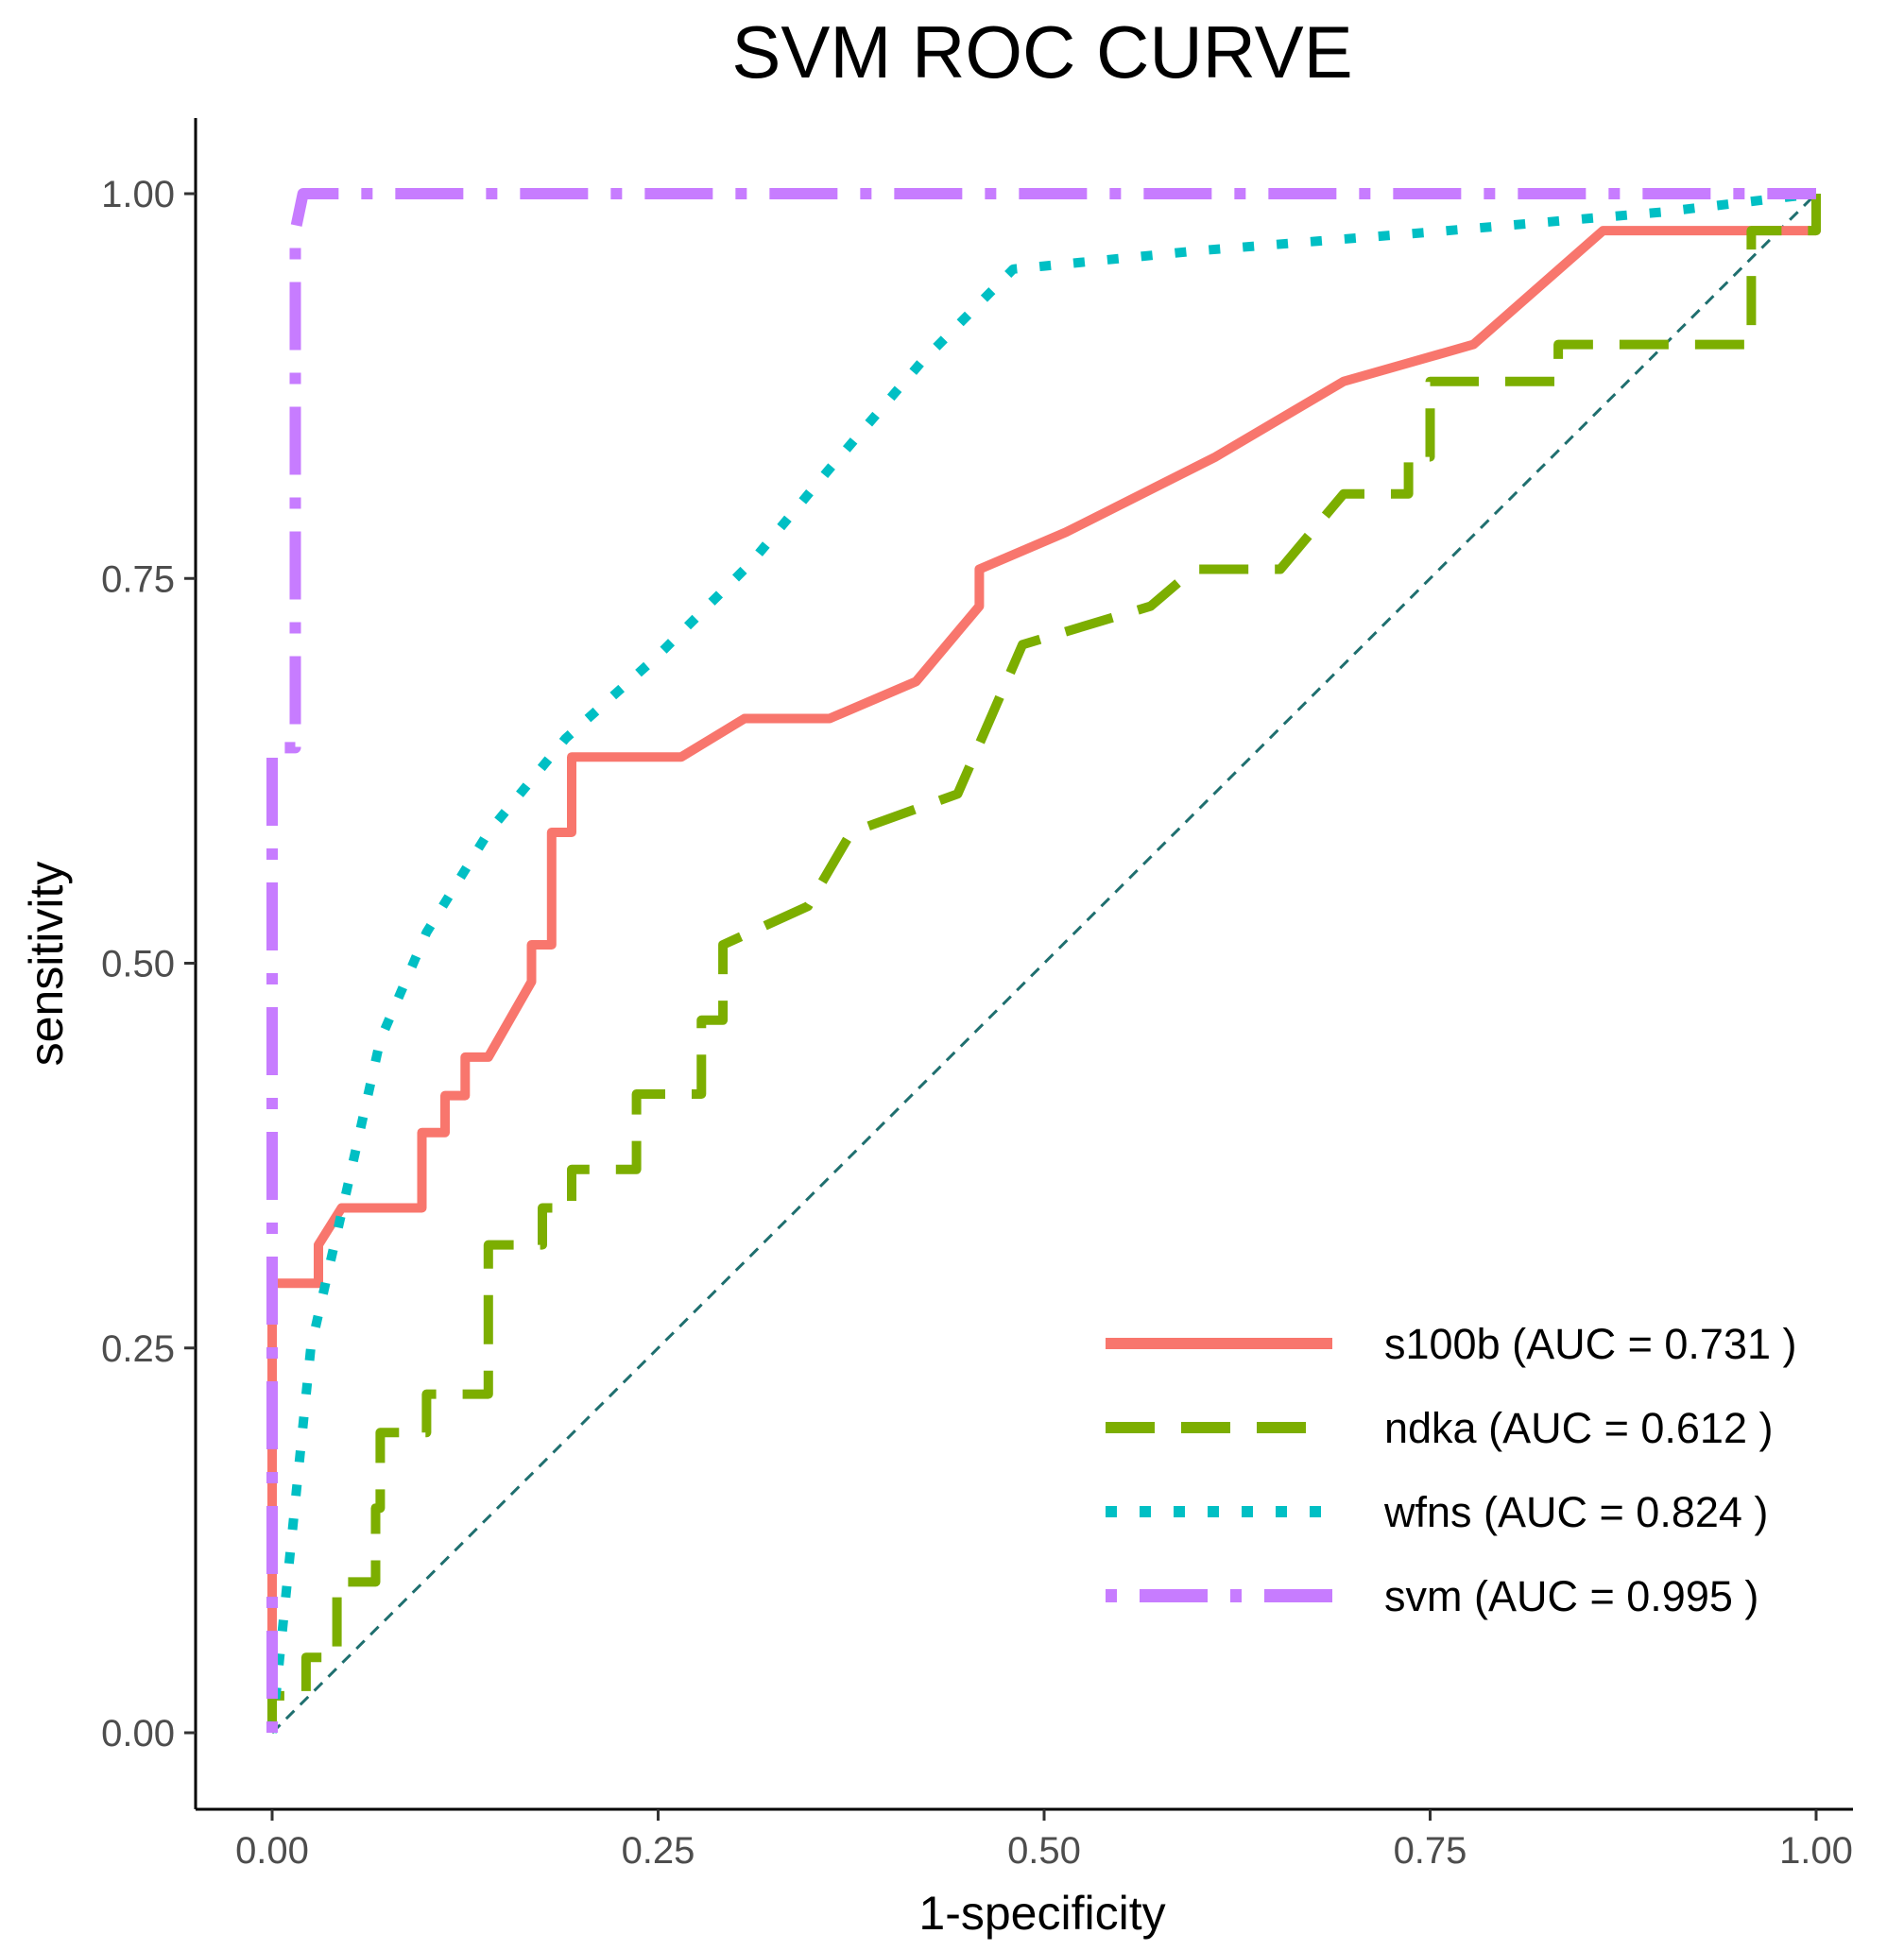 This screenshot has height=1951, width=1904. Describe the element at coordinates (659, 1851) in the screenshot. I see `x-tick-label: 0.25` at that location.